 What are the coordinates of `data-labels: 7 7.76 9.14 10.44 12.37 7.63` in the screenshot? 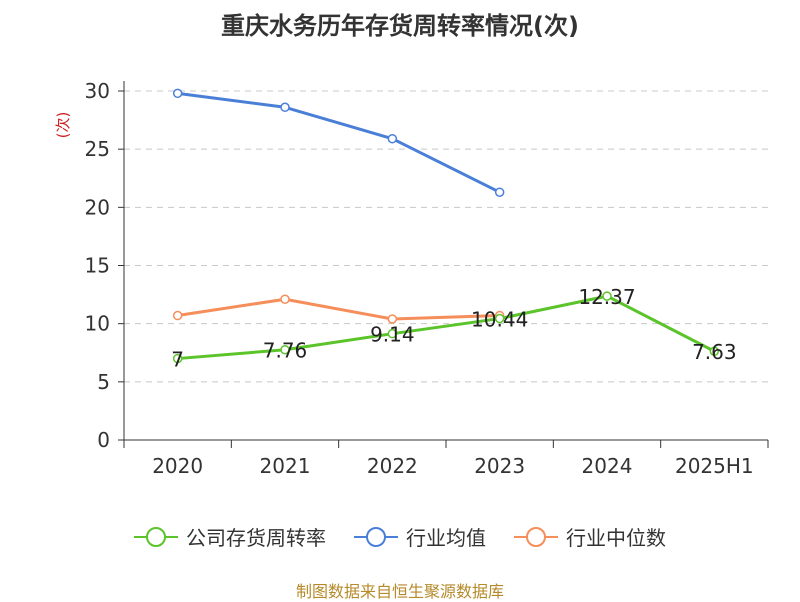 It's located at (453, 328).